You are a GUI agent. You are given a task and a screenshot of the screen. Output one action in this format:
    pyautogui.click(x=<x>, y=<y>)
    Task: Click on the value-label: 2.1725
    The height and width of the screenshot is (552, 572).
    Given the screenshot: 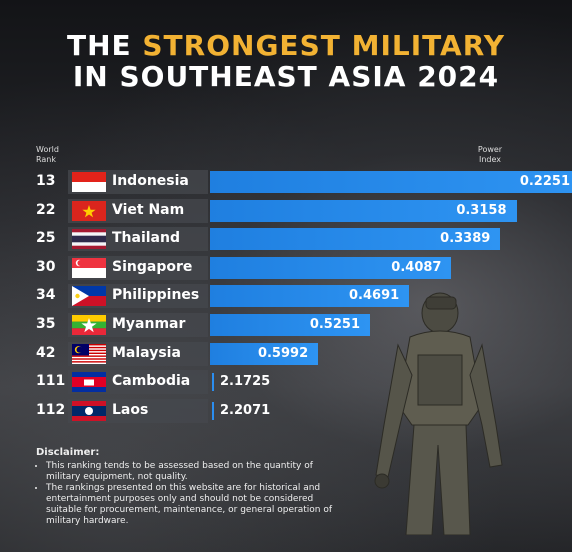 What is the action you would take?
    pyautogui.click(x=245, y=382)
    